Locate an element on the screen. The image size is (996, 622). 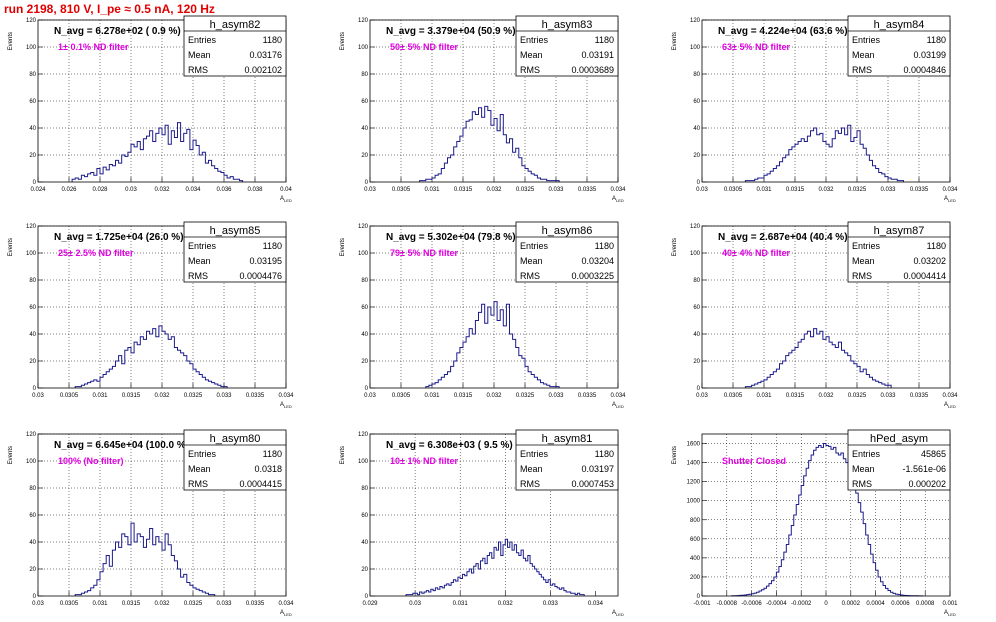
stats-value: 0.0003225 is located at coordinates (592, 276).